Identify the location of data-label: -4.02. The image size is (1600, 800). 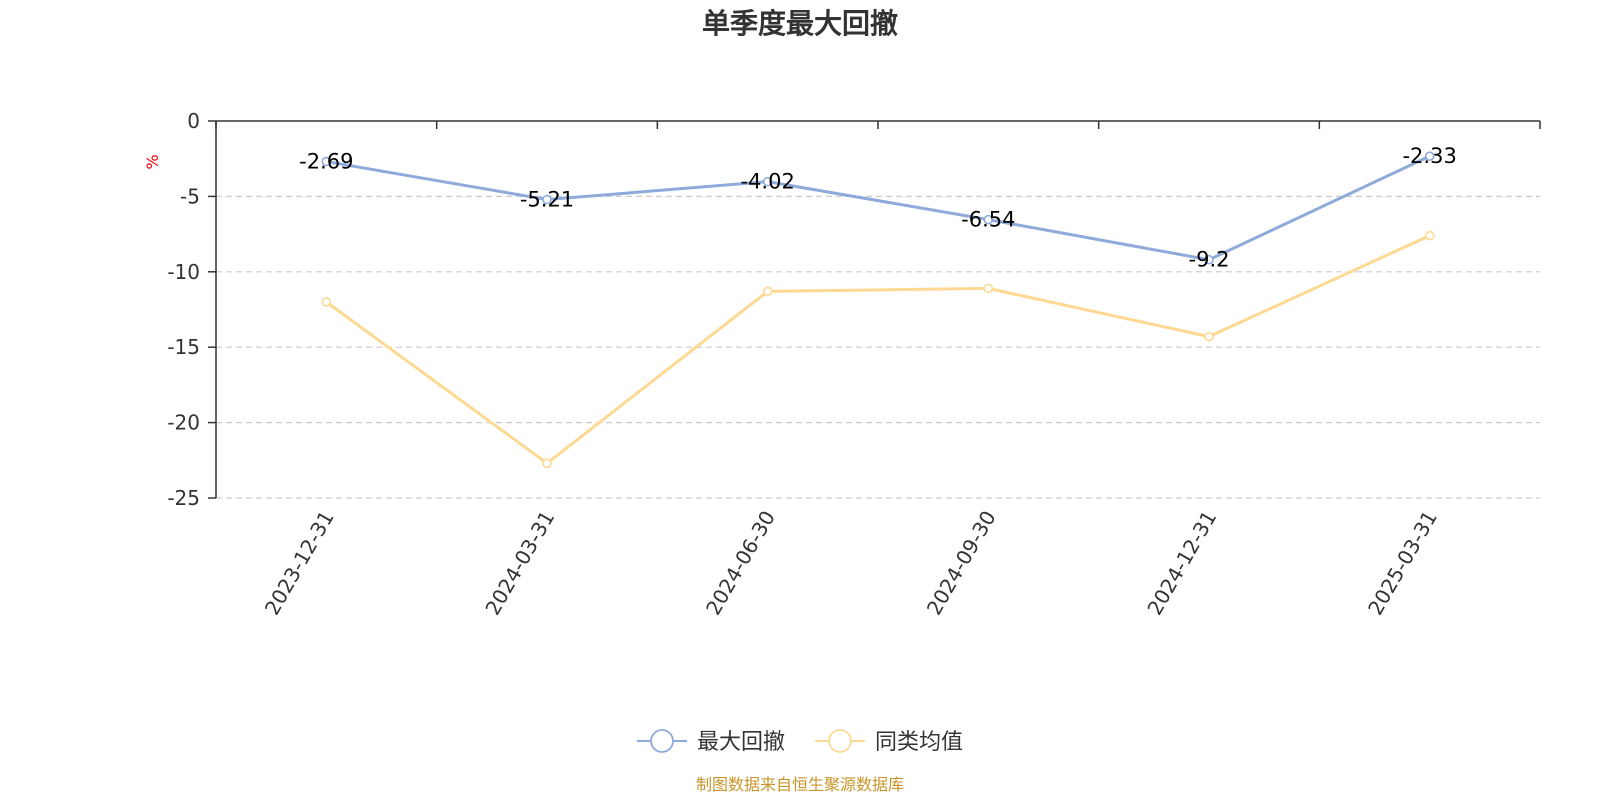
(767, 182).